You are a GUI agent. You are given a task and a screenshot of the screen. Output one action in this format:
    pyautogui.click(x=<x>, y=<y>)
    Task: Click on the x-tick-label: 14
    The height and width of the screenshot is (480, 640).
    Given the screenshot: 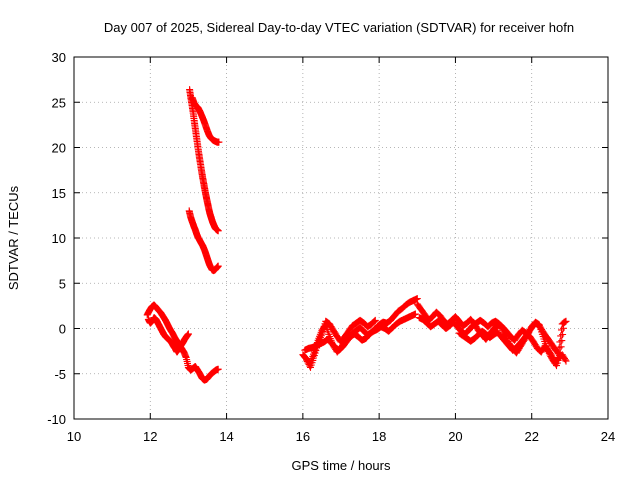 What is the action you would take?
    pyautogui.click(x=226, y=436)
    